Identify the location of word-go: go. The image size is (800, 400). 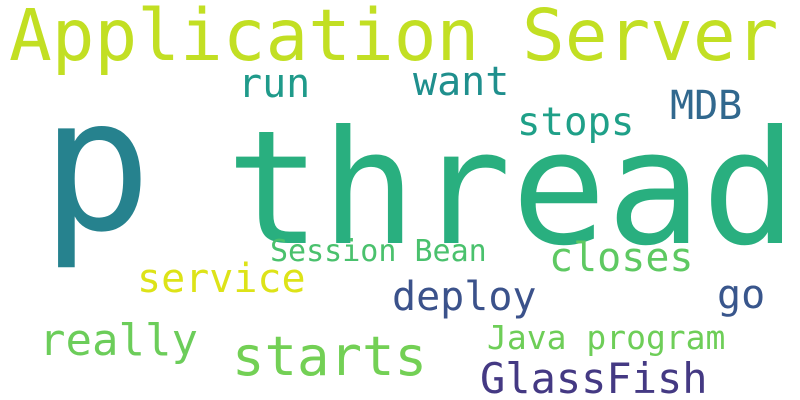
(741, 295).